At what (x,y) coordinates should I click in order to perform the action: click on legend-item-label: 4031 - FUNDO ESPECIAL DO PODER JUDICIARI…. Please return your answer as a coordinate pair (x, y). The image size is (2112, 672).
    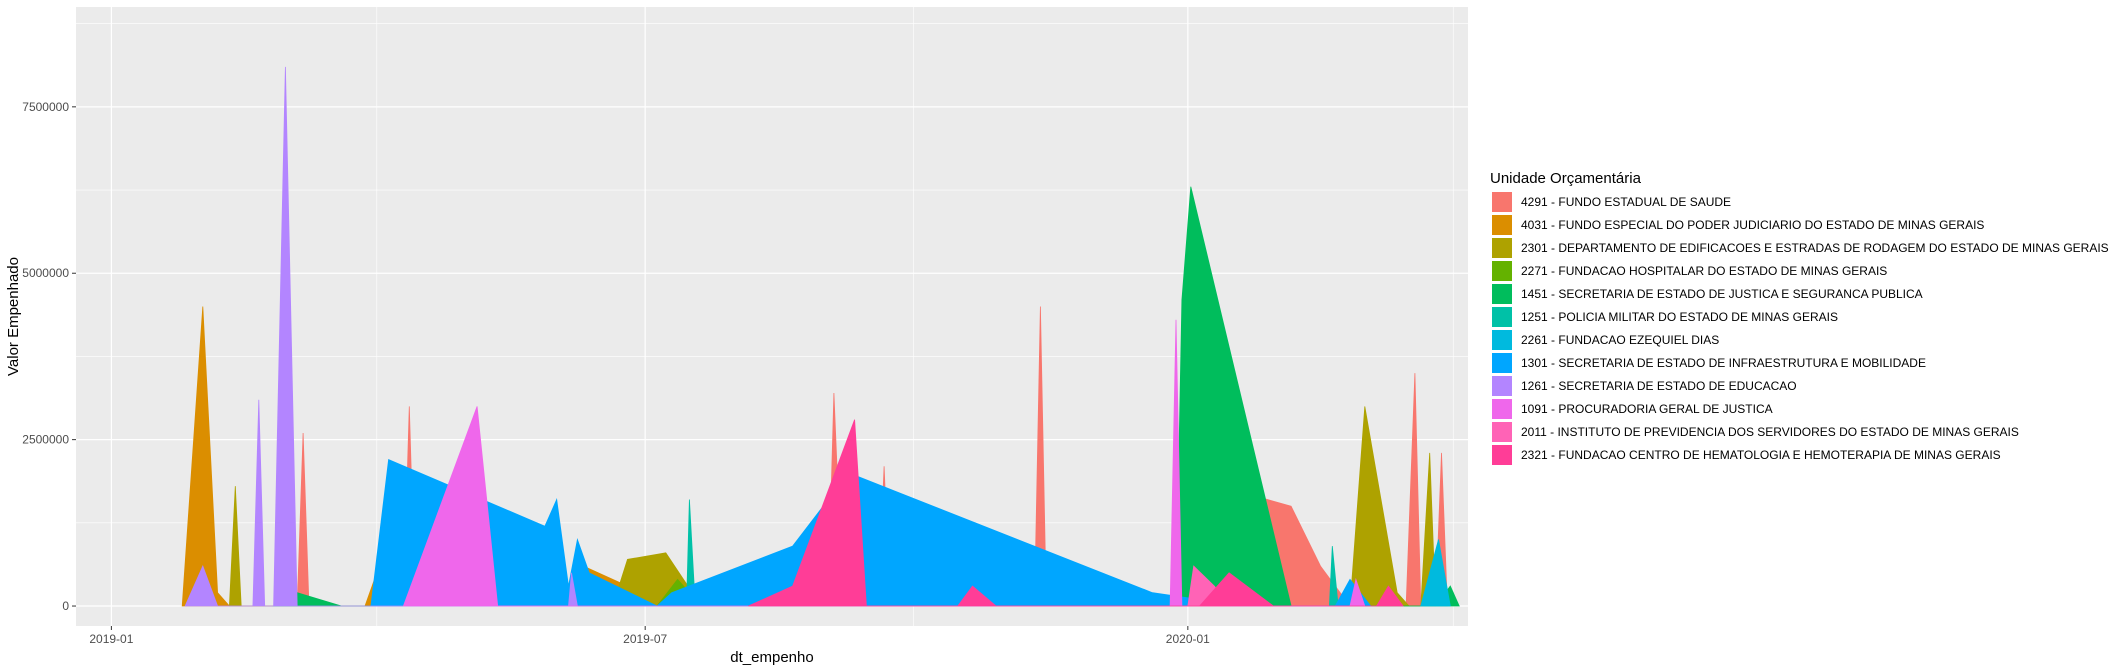
    Looking at the image, I should click on (1752, 225).